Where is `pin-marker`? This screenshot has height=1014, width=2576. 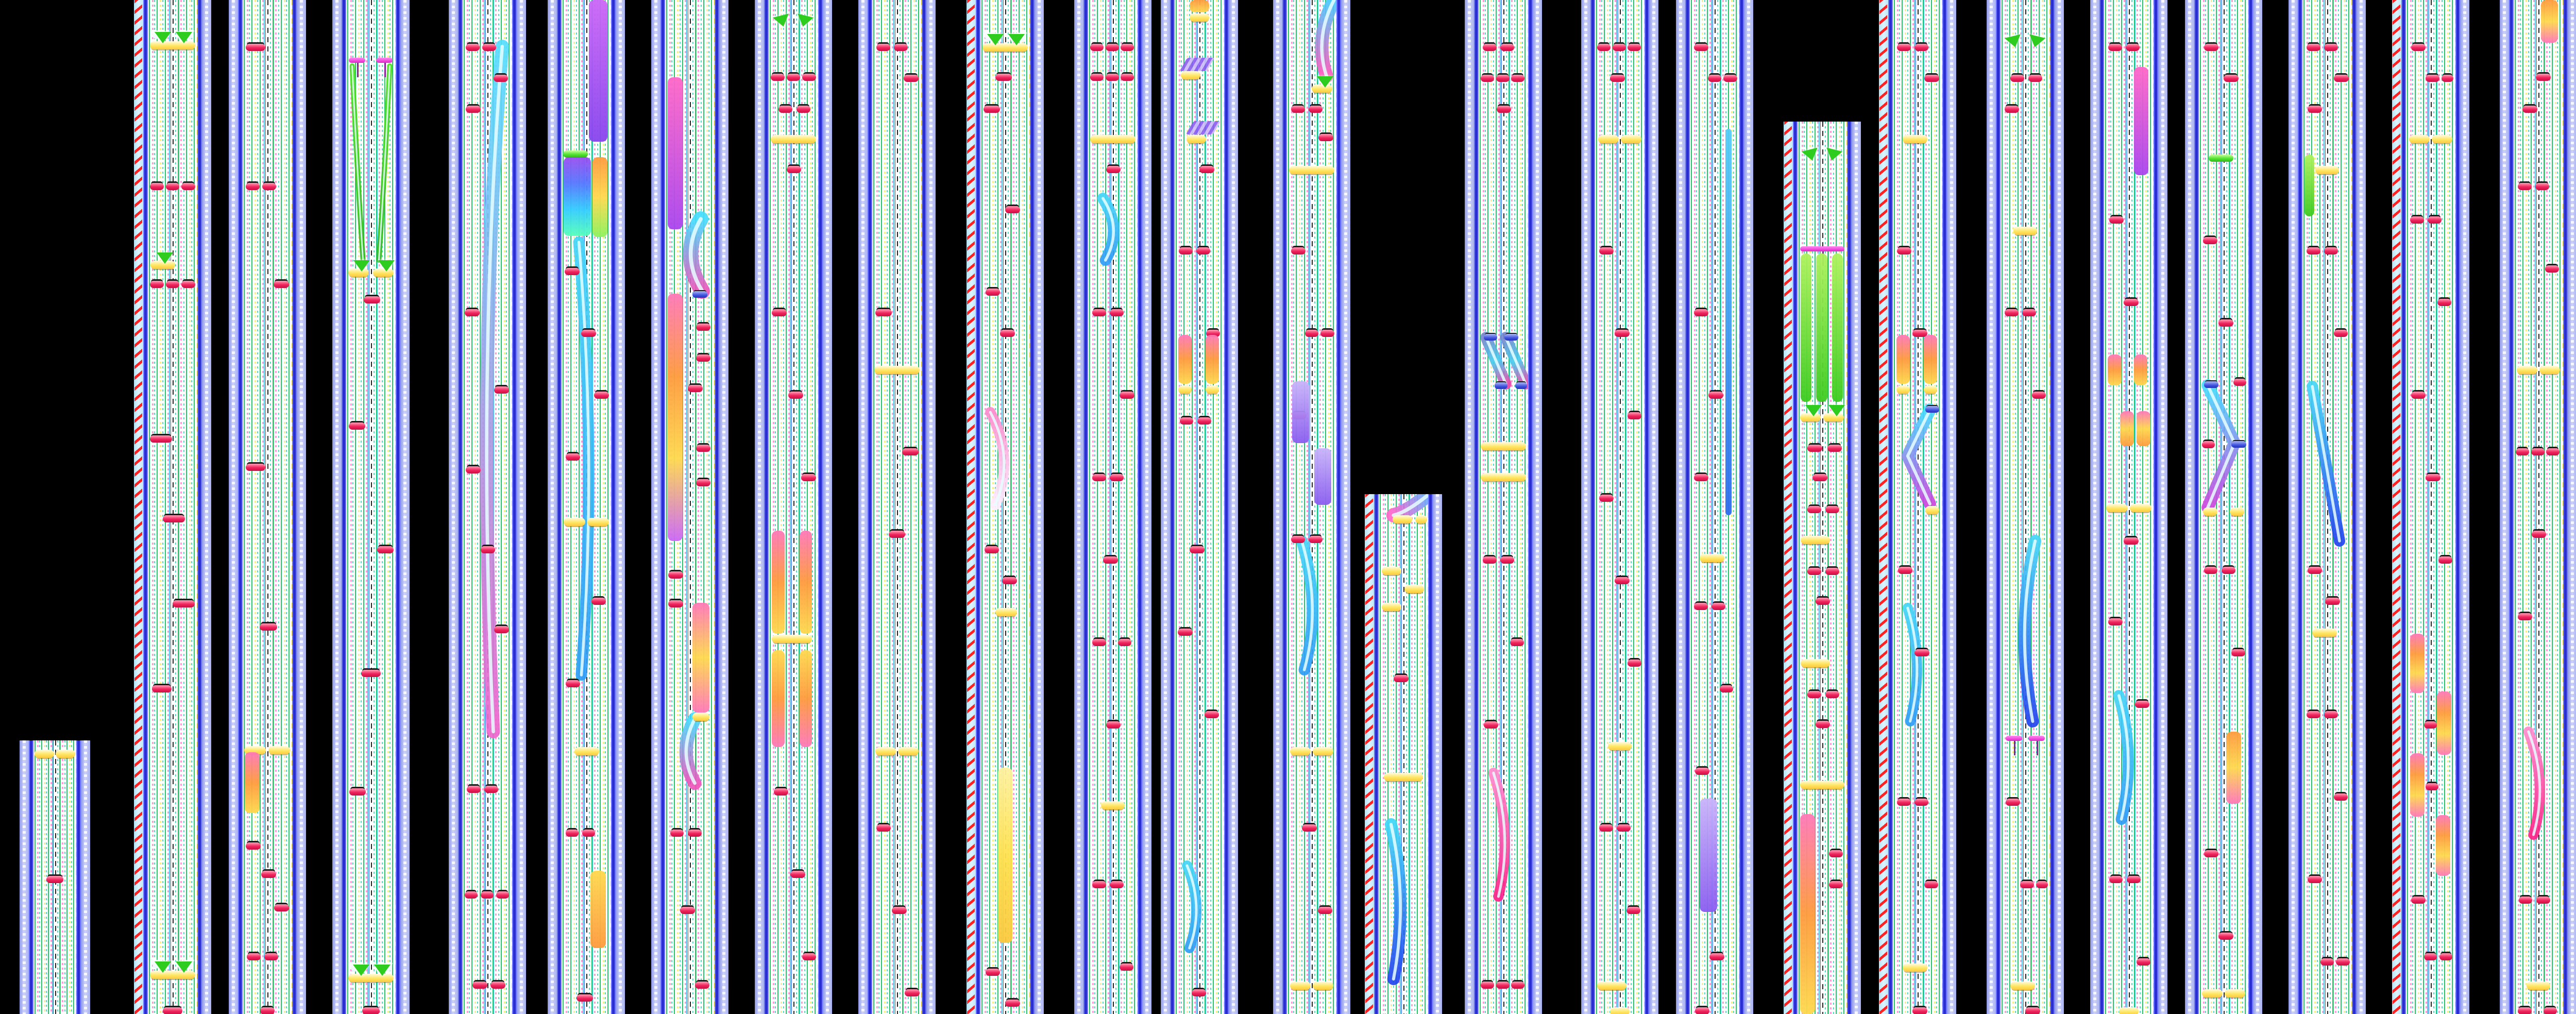 pin-marker is located at coordinates (2036, 745).